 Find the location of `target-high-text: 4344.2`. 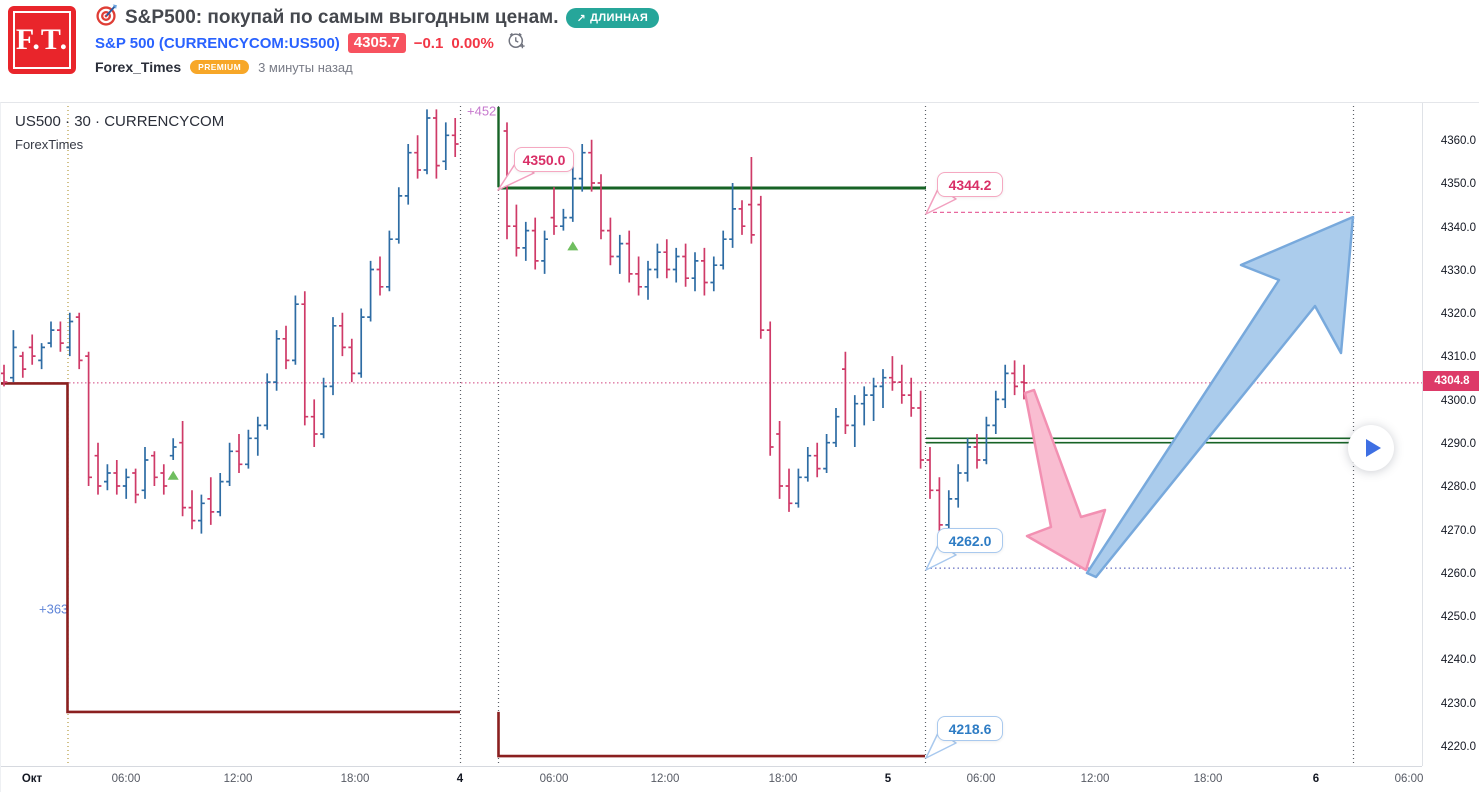

target-high-text: 4344.2 is located at coordinates (970, 184).